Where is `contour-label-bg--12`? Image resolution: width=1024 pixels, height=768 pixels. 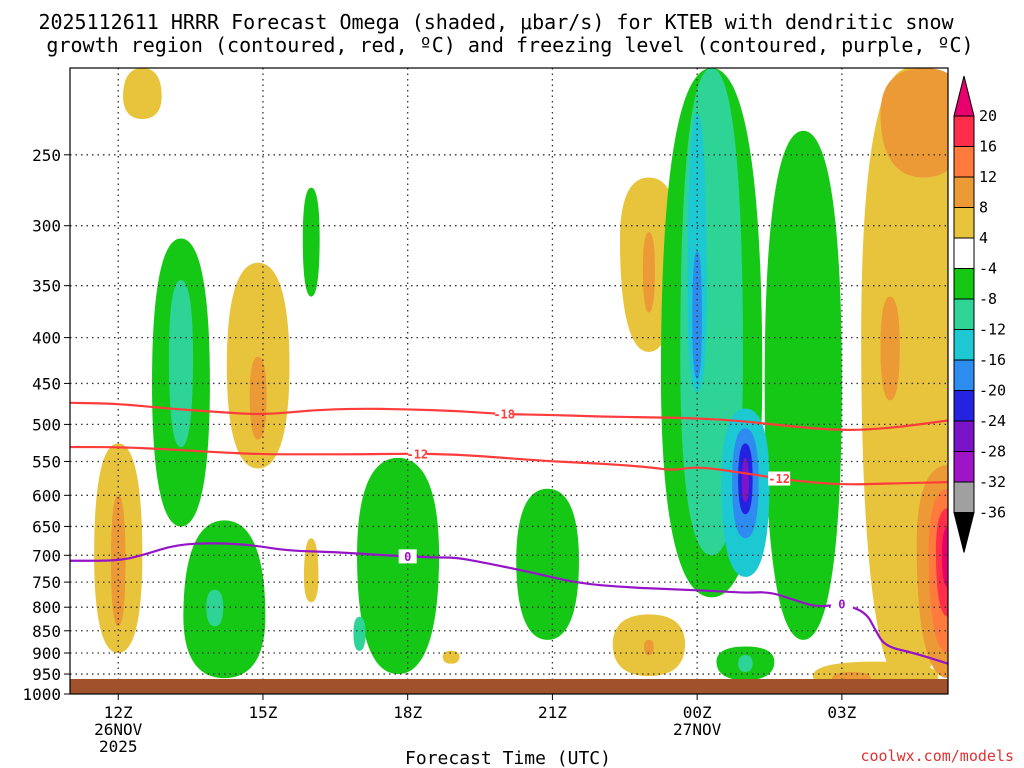
contour-label-bg--12 is located at coordinates (417, 453).